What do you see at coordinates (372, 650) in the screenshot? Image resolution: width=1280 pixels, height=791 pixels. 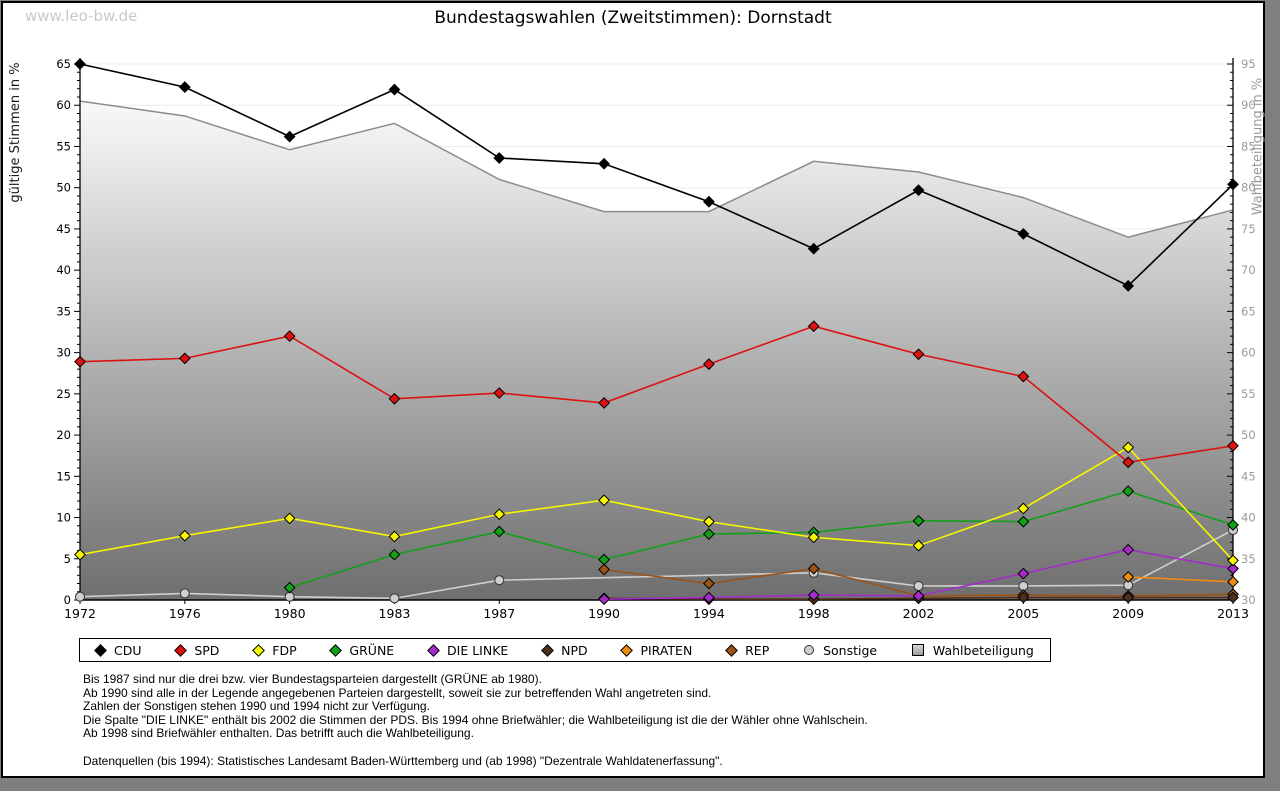 I see `legend-label: GRÜNE` at bounding box center [372, 650].